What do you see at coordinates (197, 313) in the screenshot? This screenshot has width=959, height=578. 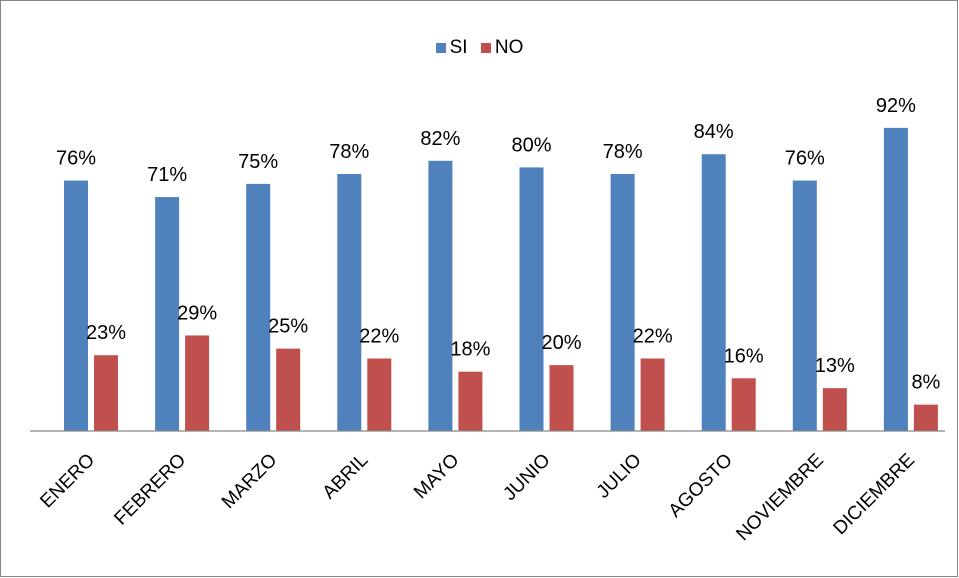 I see `data-label-no-febrero: 29%` at bounding box center [197, 313].